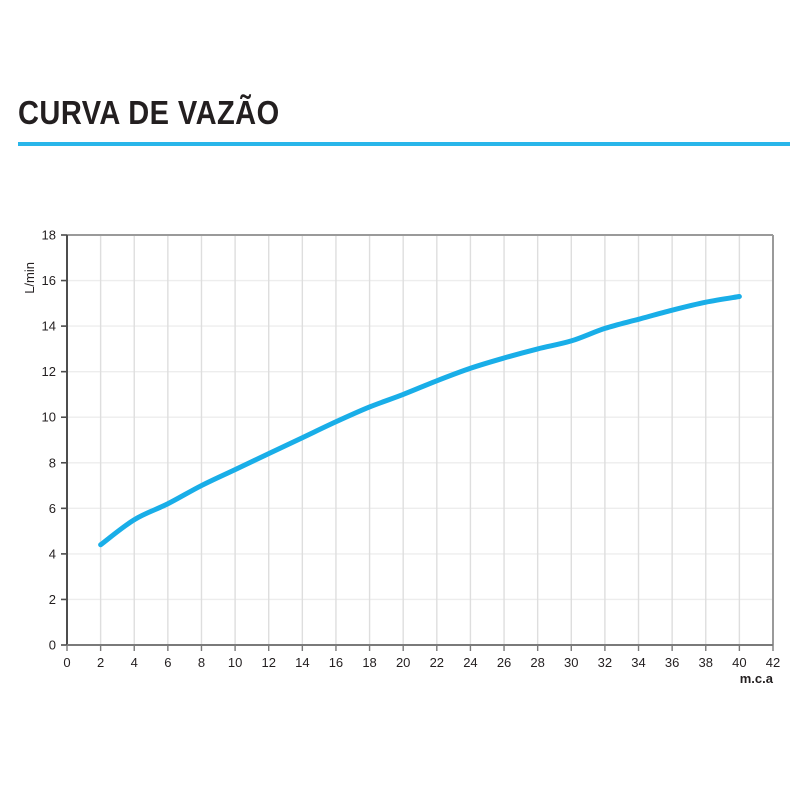 The height and width of the screenshot is (800, 800). I want to click on x-tick-label: 4, so click(134, 662).